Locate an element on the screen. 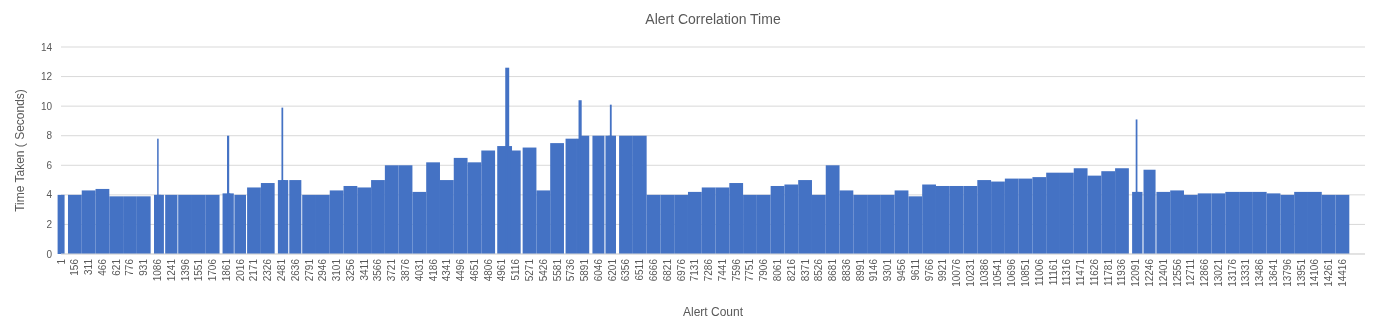 This screenshot has width=1379, height=327. x-tick-label: 1241 is located at coordinates (171, 270).